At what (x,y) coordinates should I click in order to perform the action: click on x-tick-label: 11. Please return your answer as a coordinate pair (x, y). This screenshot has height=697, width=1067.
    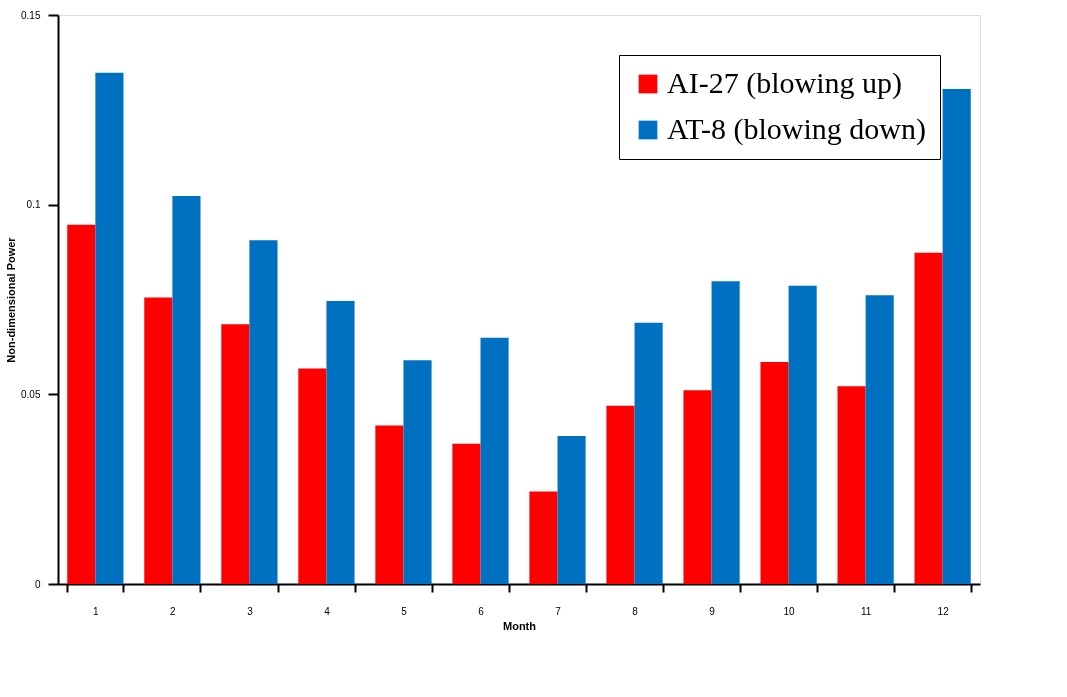
    Looking at the image, I should click on (866, 611).